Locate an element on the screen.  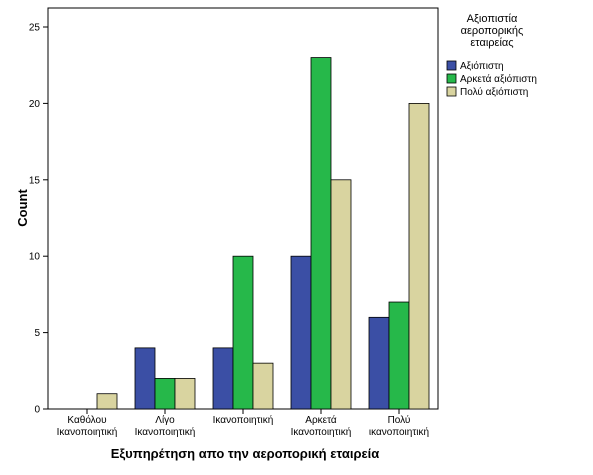
legend-title: αεροπορικής is located at coordinates (492, 31).